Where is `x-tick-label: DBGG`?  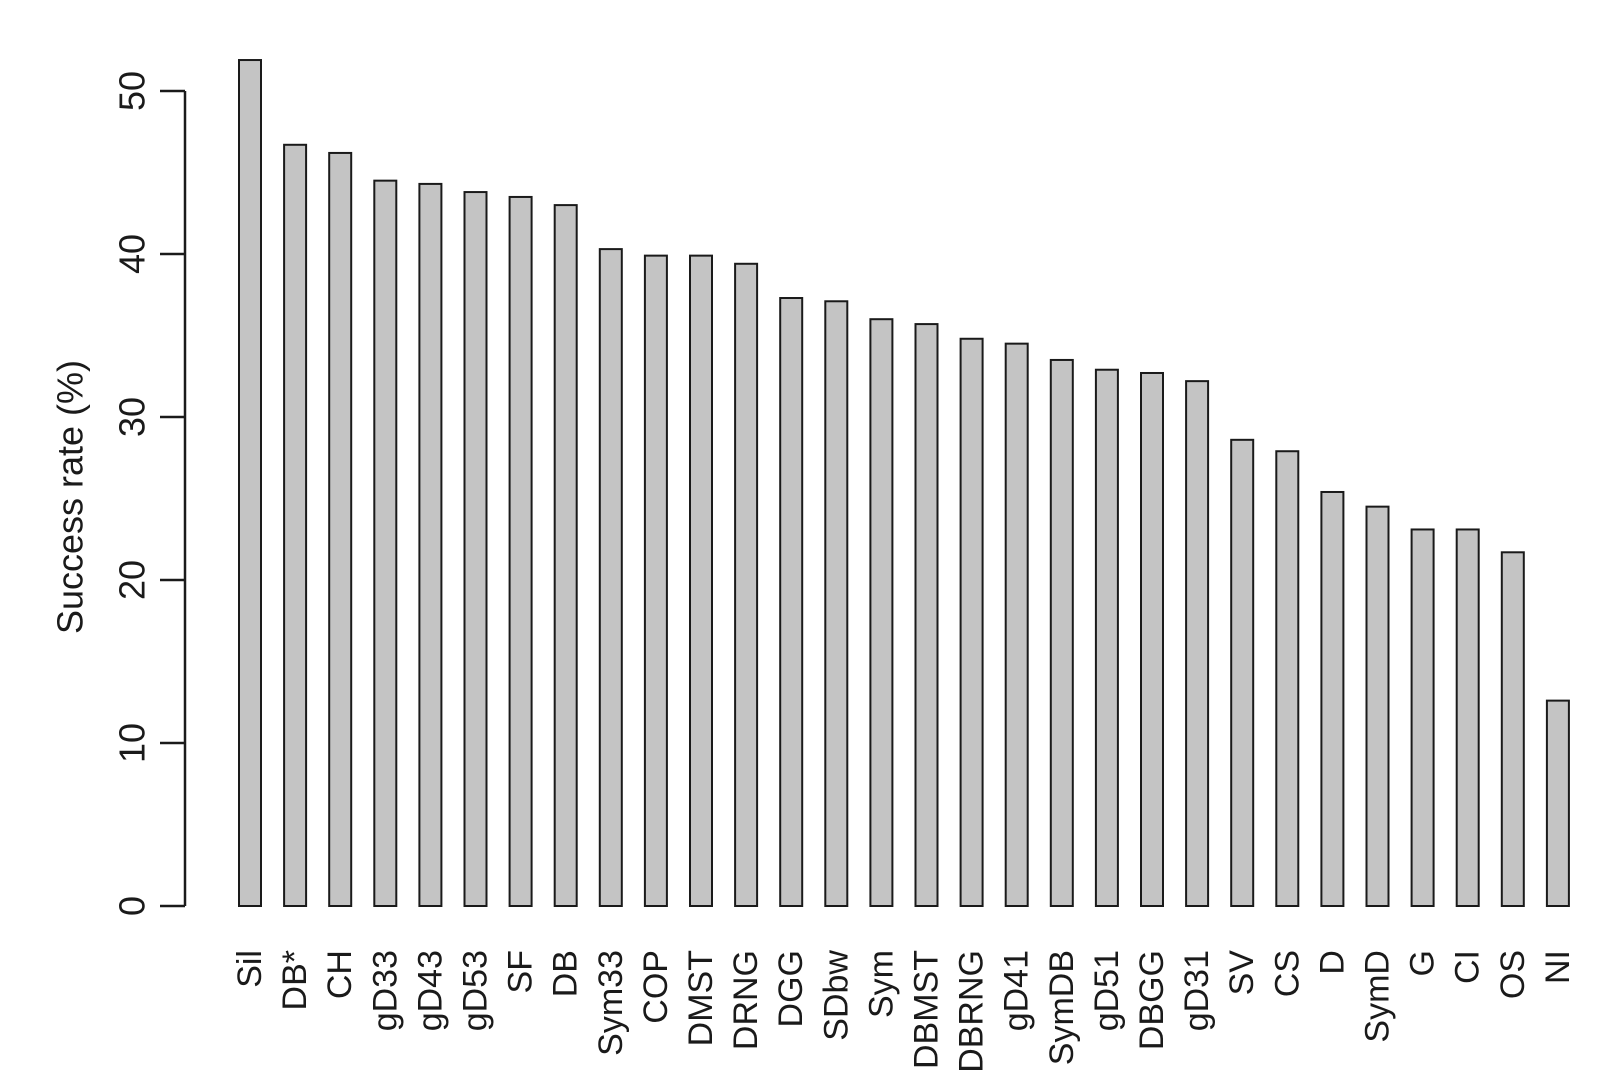
x-tick-label: DBGG is located at coordinates (1152, 1000).